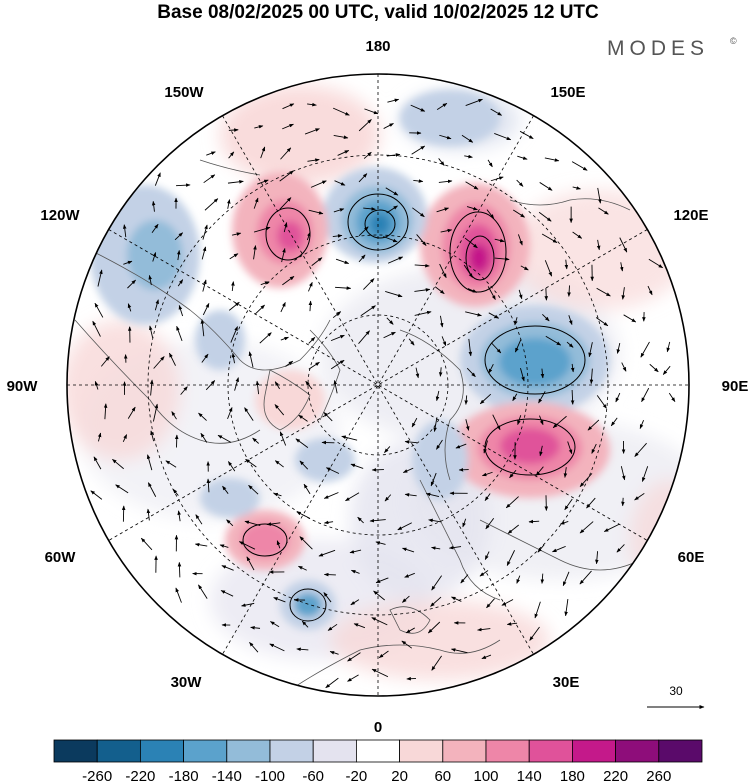  I want to click on copyright-mark: ©, so click(733, 41).